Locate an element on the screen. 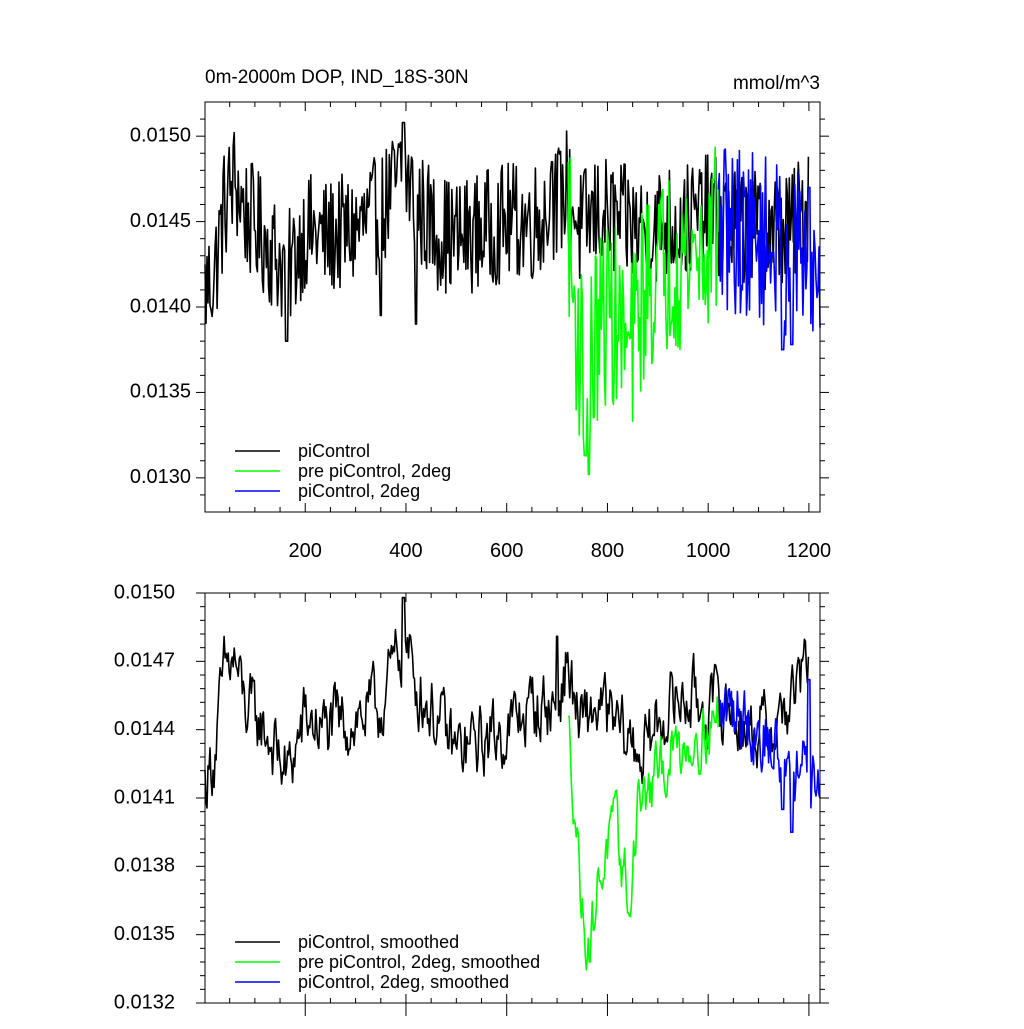 Image resolution: width=1024 pixels, height=1029 pixels. series-line-picontrol-2deg-smoothed is located at coordinates (769, 756).